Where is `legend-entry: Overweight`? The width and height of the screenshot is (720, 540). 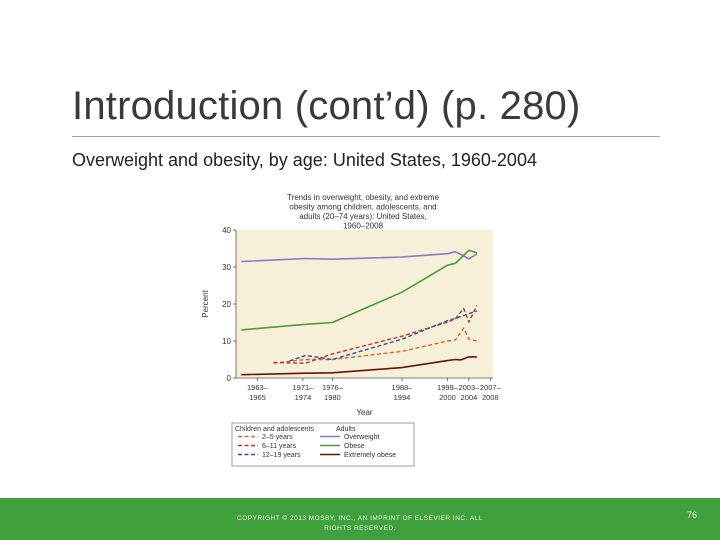 legend-entry: Overweight is located at coordinates (361, 437).